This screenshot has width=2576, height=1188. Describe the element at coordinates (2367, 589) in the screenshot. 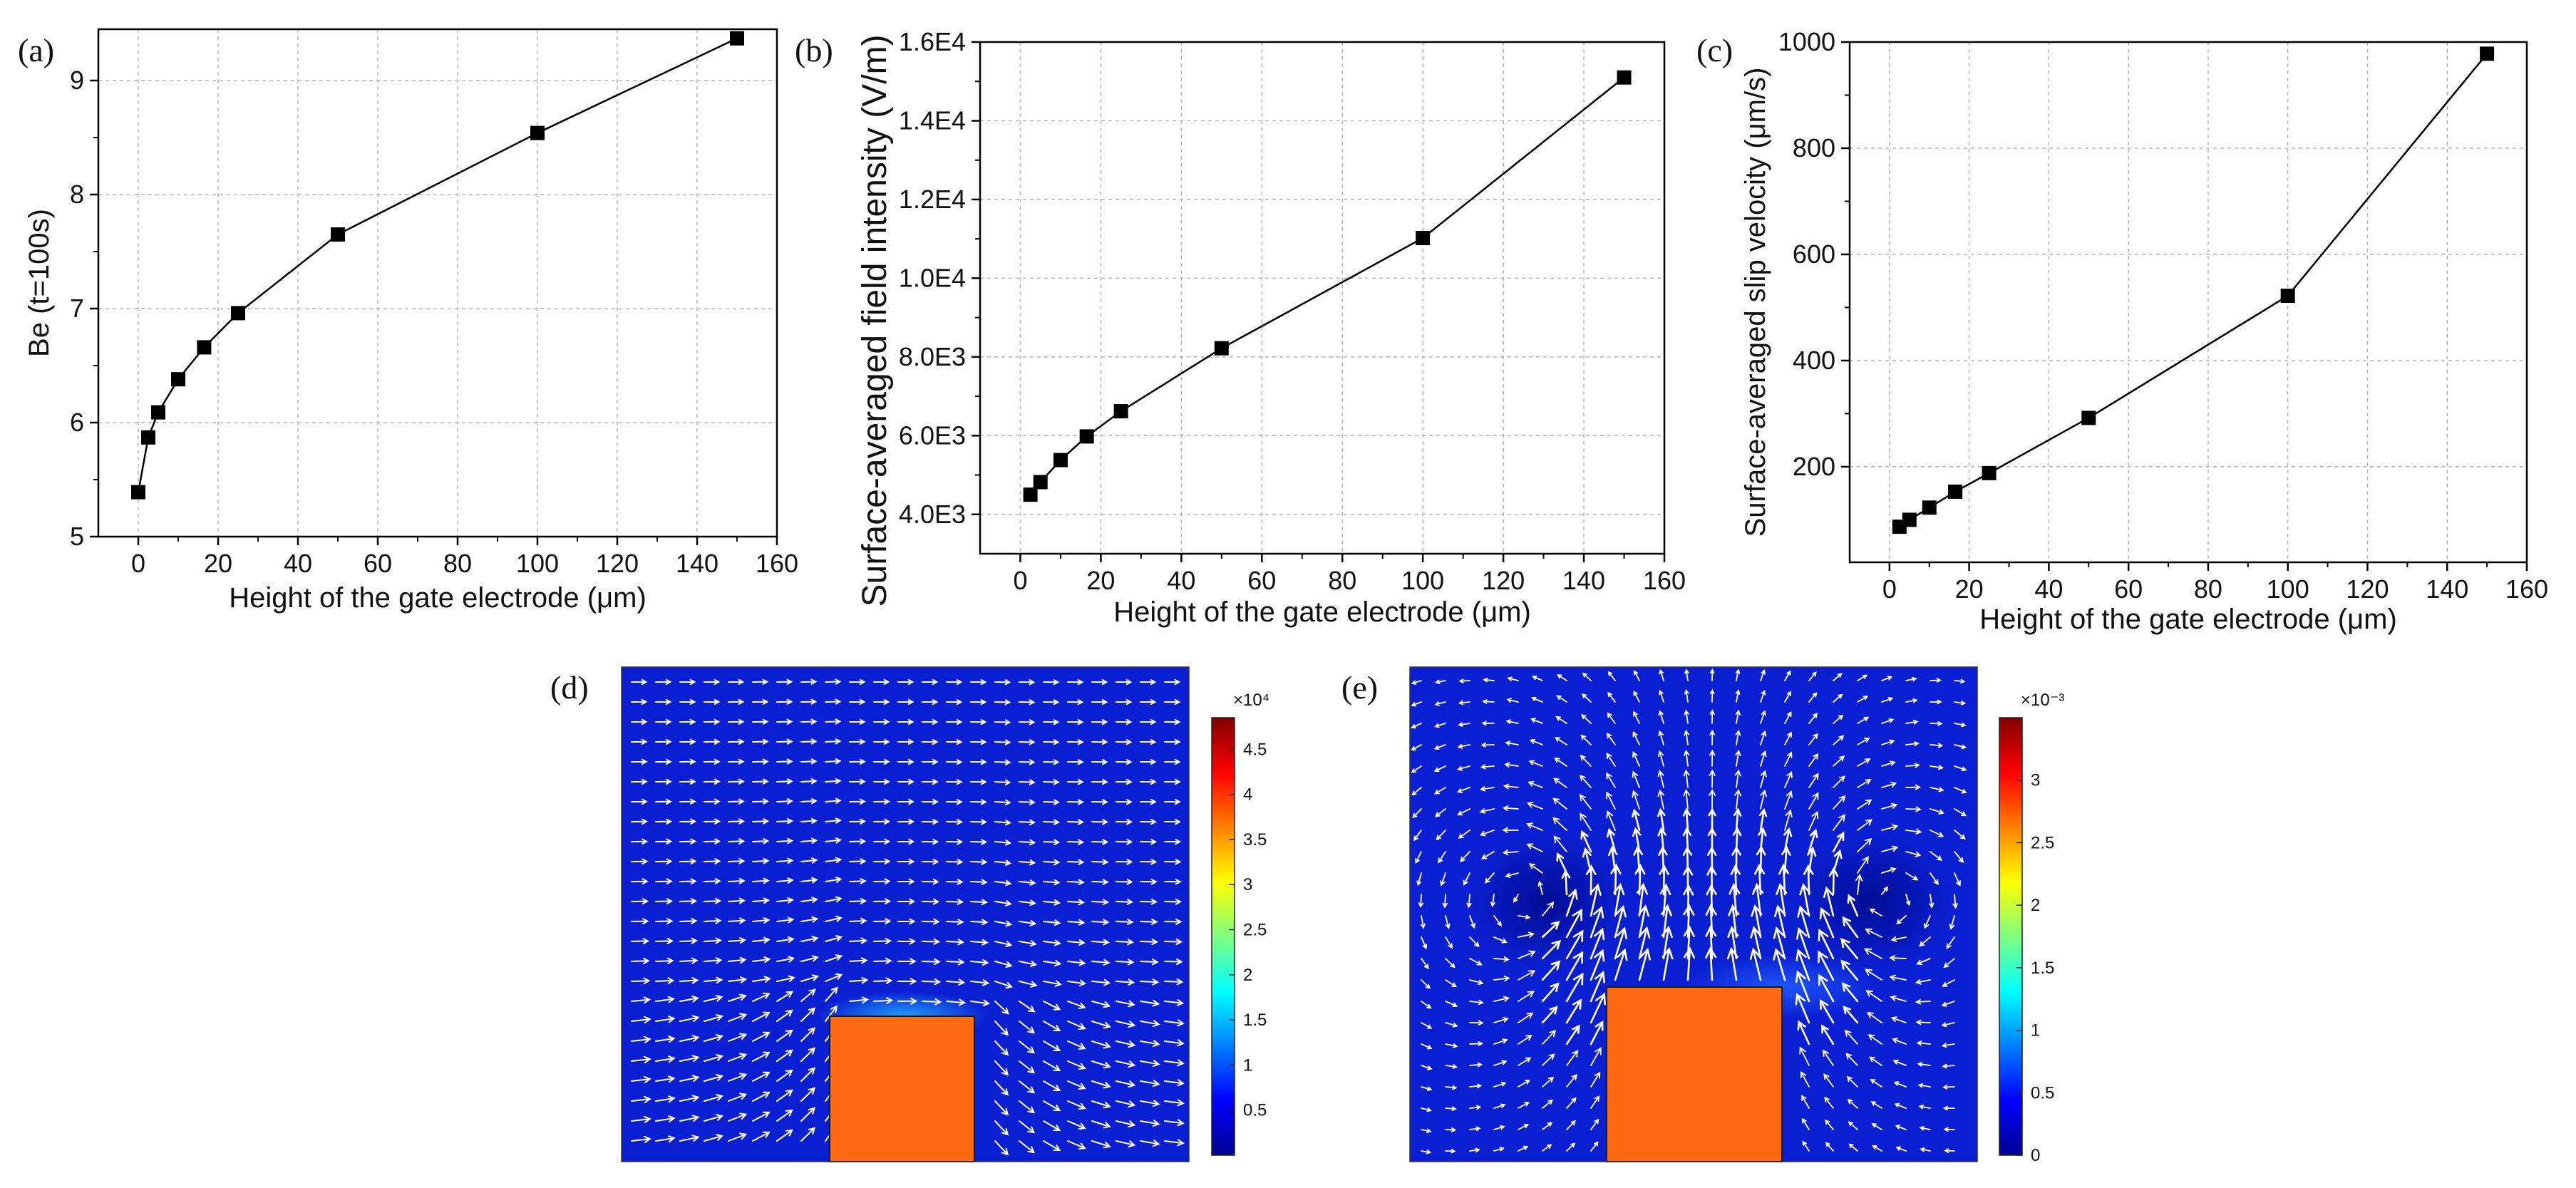

I see `x-tick-label: 120` at that location.